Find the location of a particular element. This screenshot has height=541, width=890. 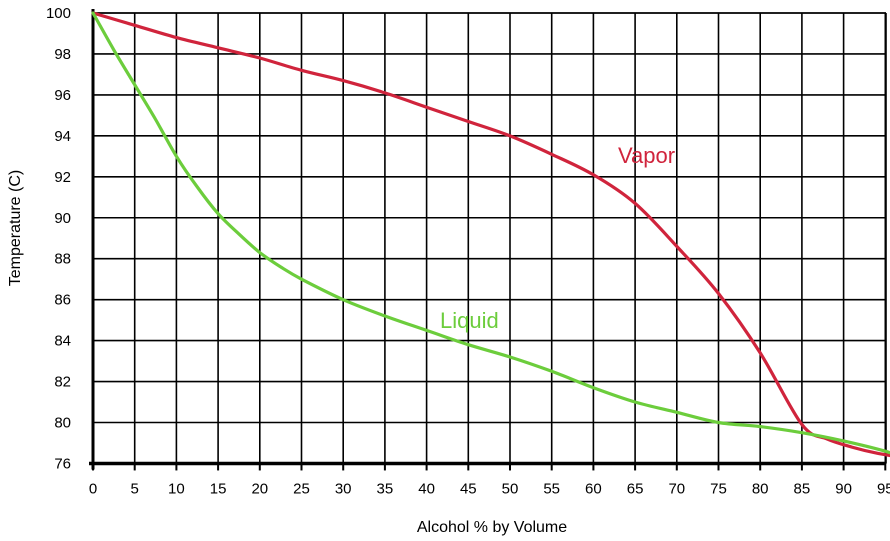

x-tick-label: 55 is located at coordinates (551, 488).